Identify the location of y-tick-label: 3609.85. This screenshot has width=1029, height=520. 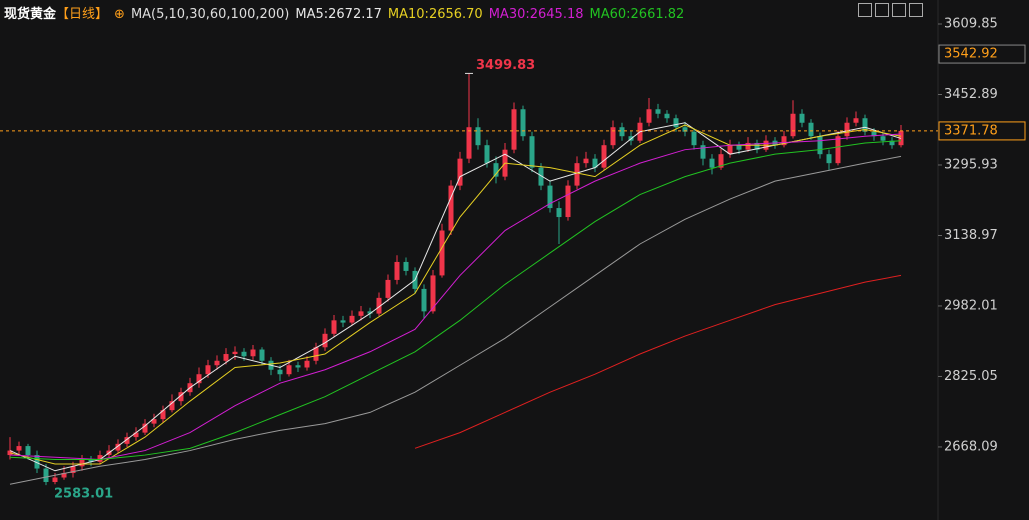
(971, 24).